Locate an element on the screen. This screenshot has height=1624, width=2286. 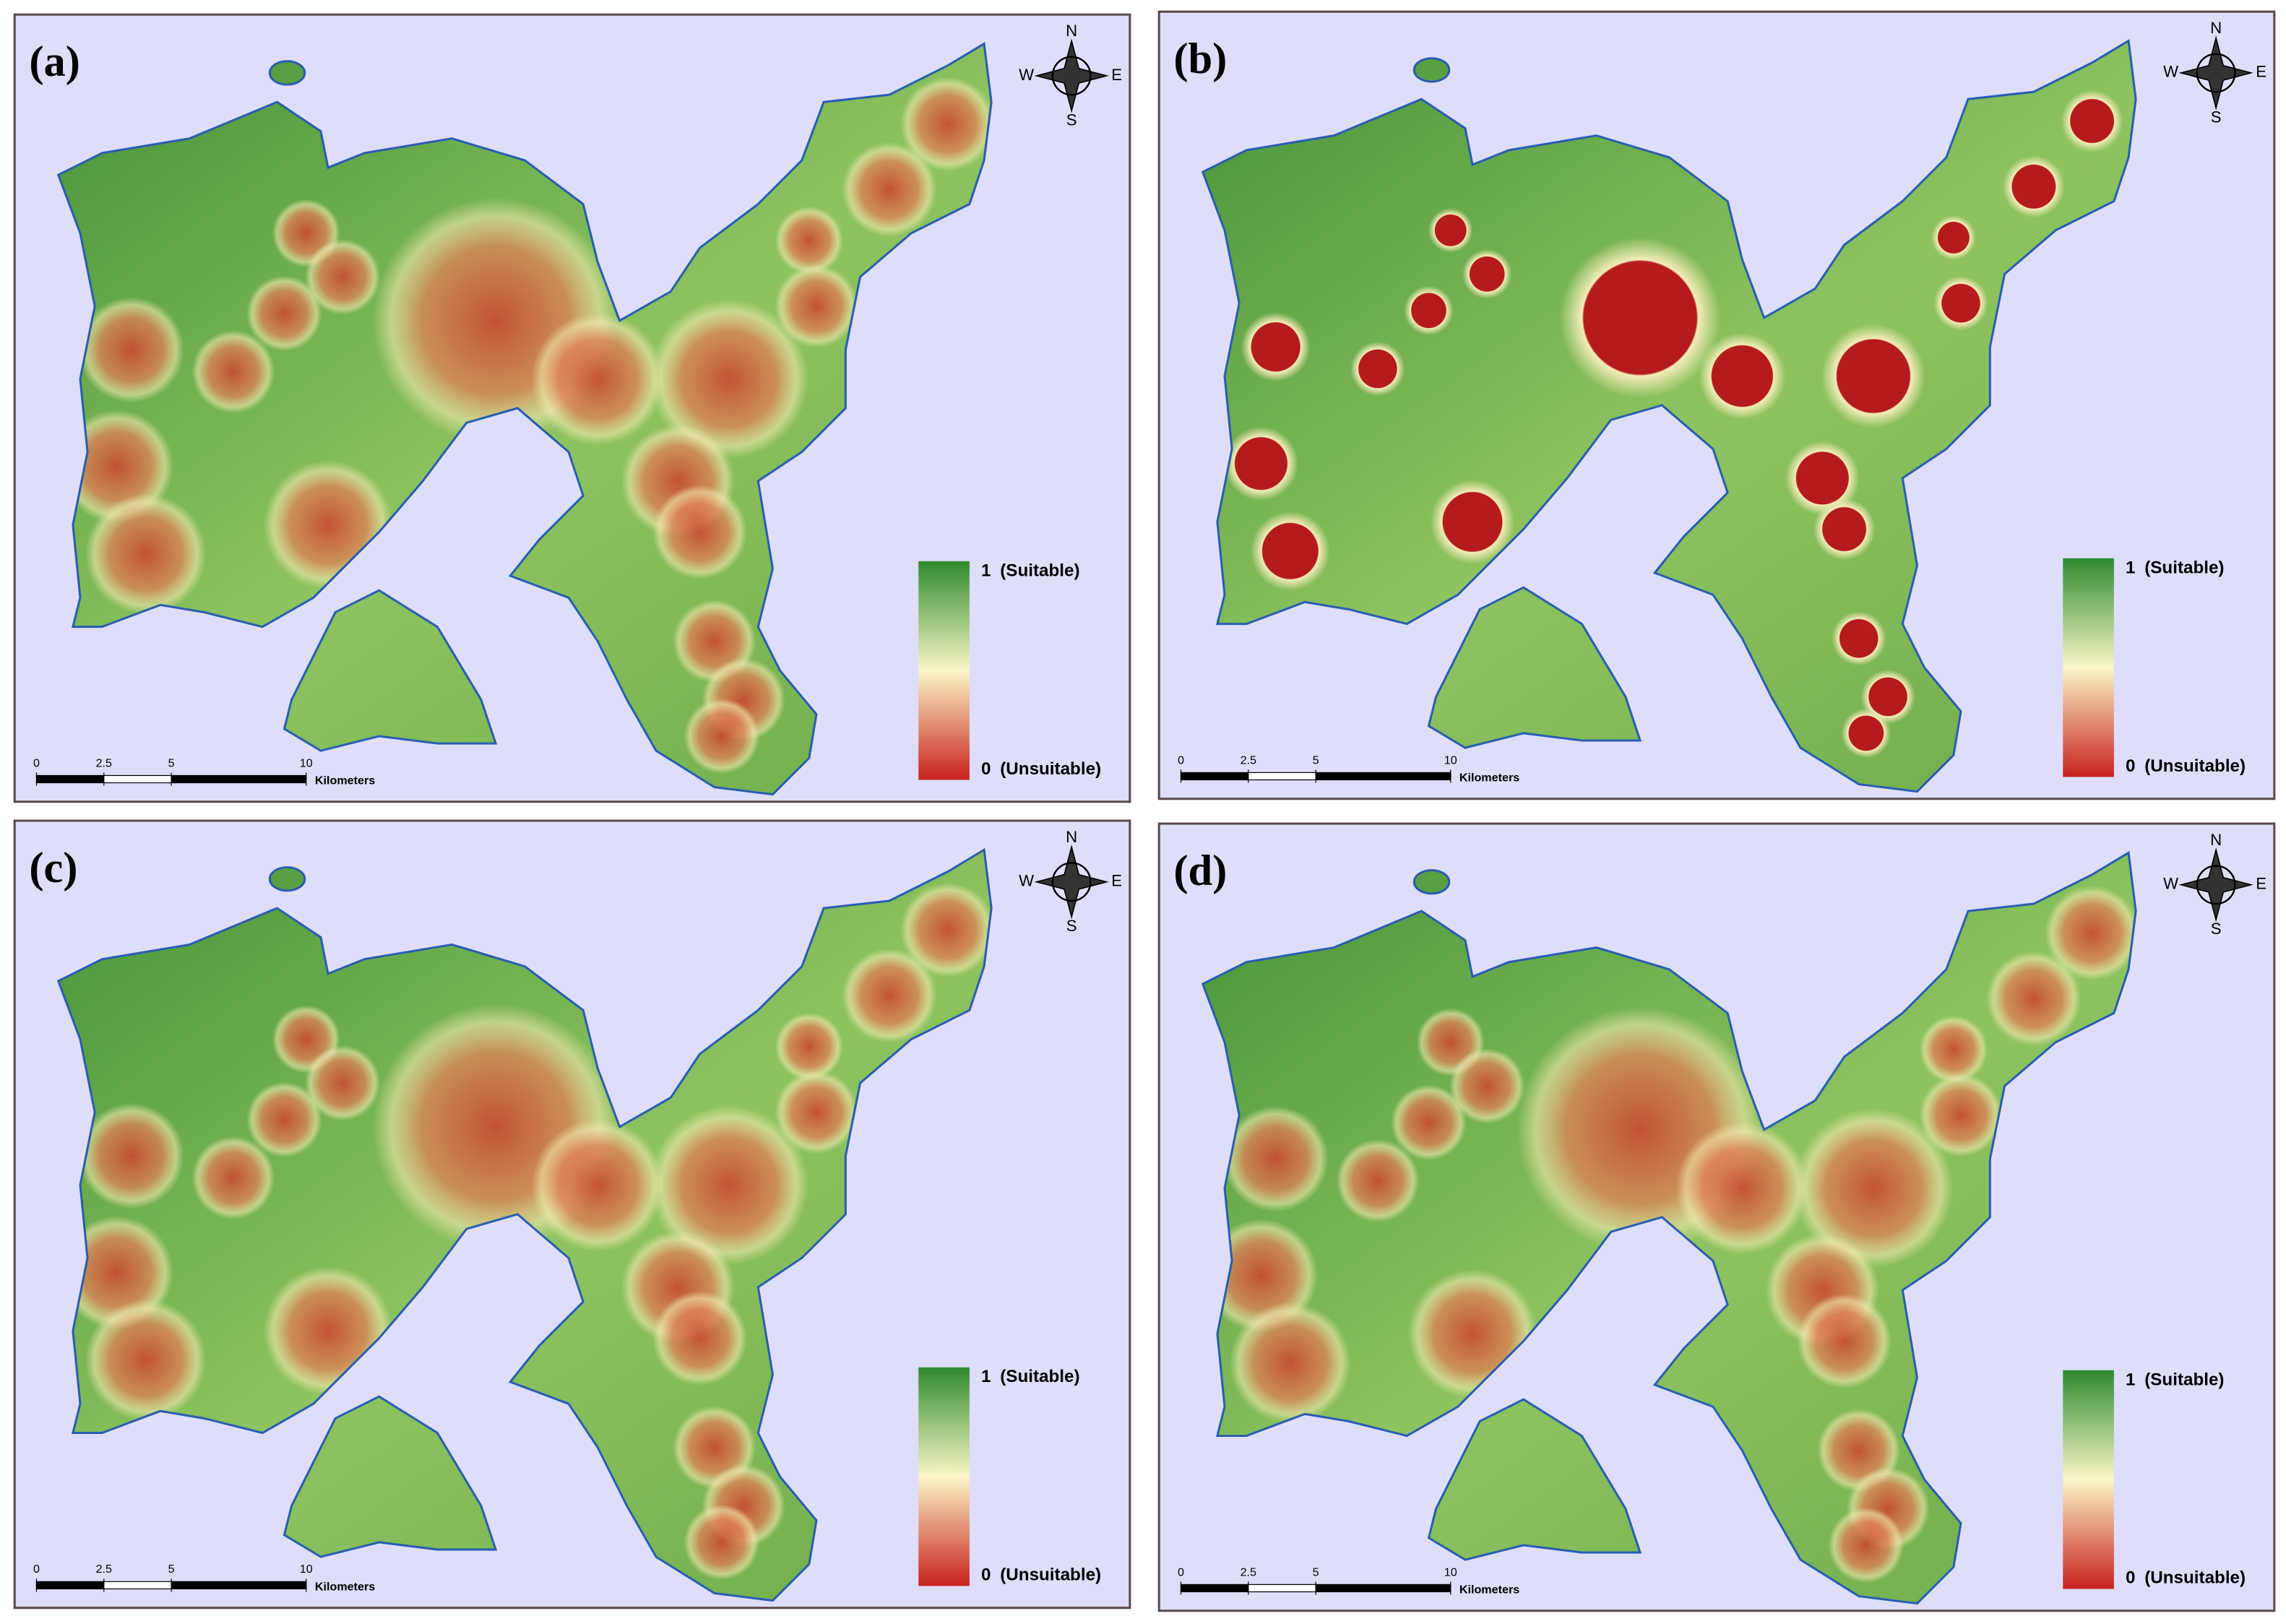
panel-label: (a) is located at coordinates (54, 62).